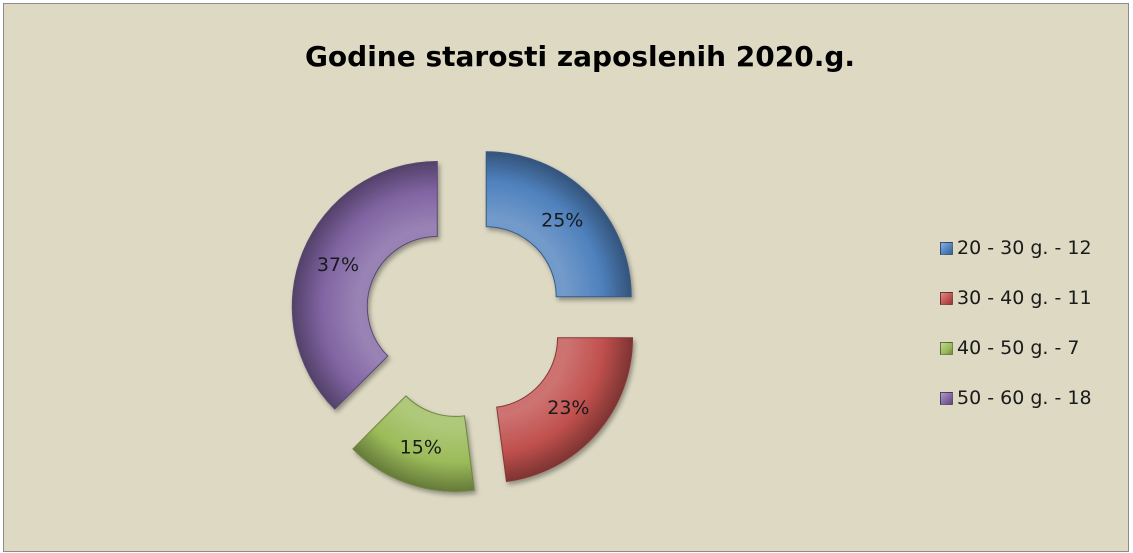 The width and height of the screenshot is (1133, 553). Describe the element at coordinates (562, 220) in the screenshot. I see `data-label-1: 25%` at that location.